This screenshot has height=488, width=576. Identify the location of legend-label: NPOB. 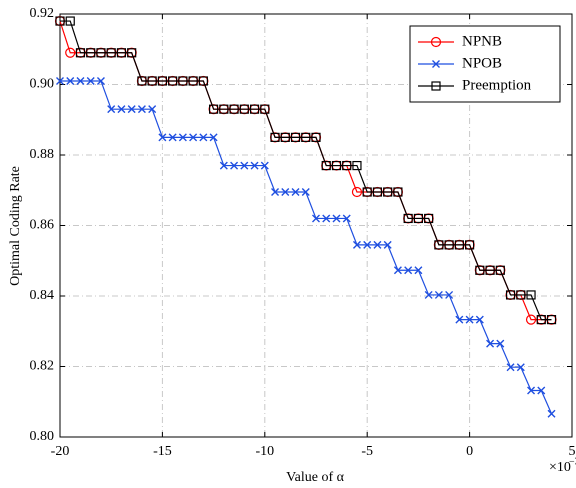
(482, 63).